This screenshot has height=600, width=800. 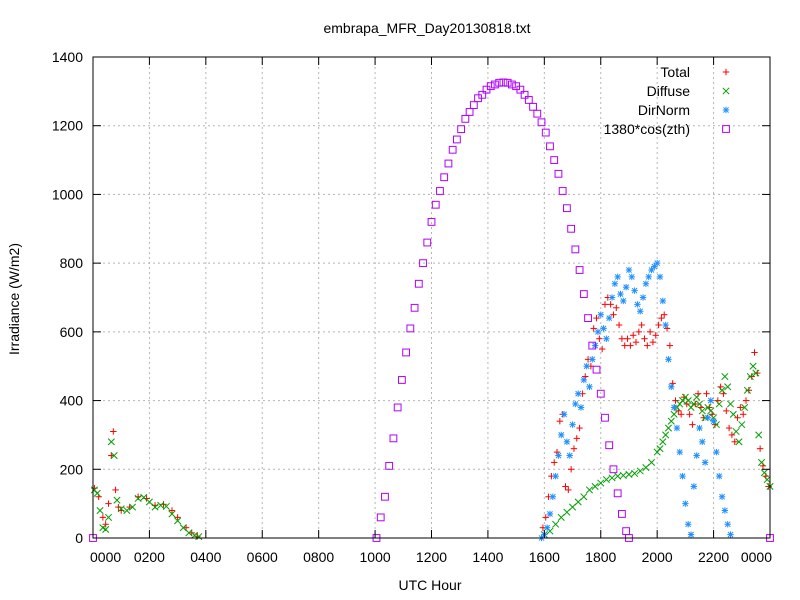 I want to click on x-tick-label: 1400, so click(x=487, y=557).